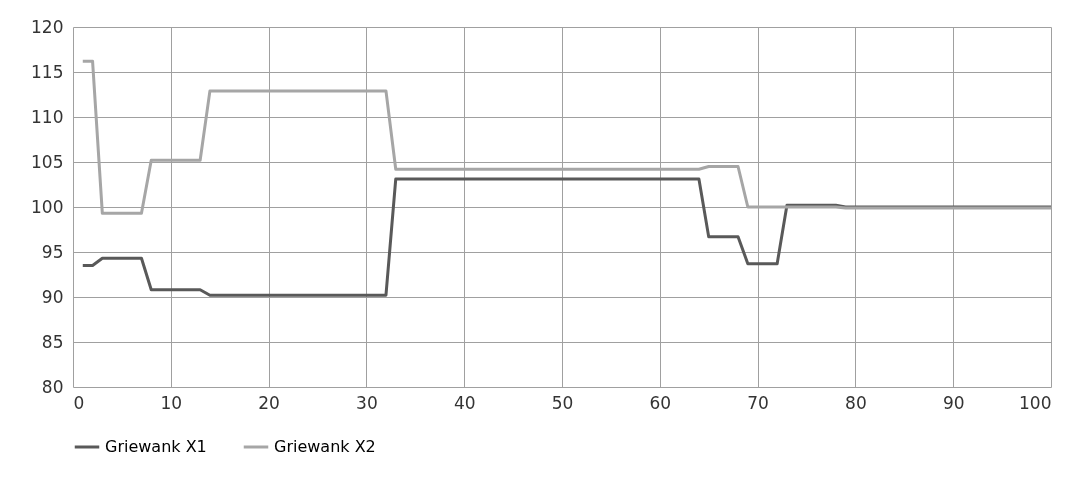  What do you see at coordinates (856, 402) in the screenshot?
I see `x-tick-label: 80` at bounding box center [856, 402].